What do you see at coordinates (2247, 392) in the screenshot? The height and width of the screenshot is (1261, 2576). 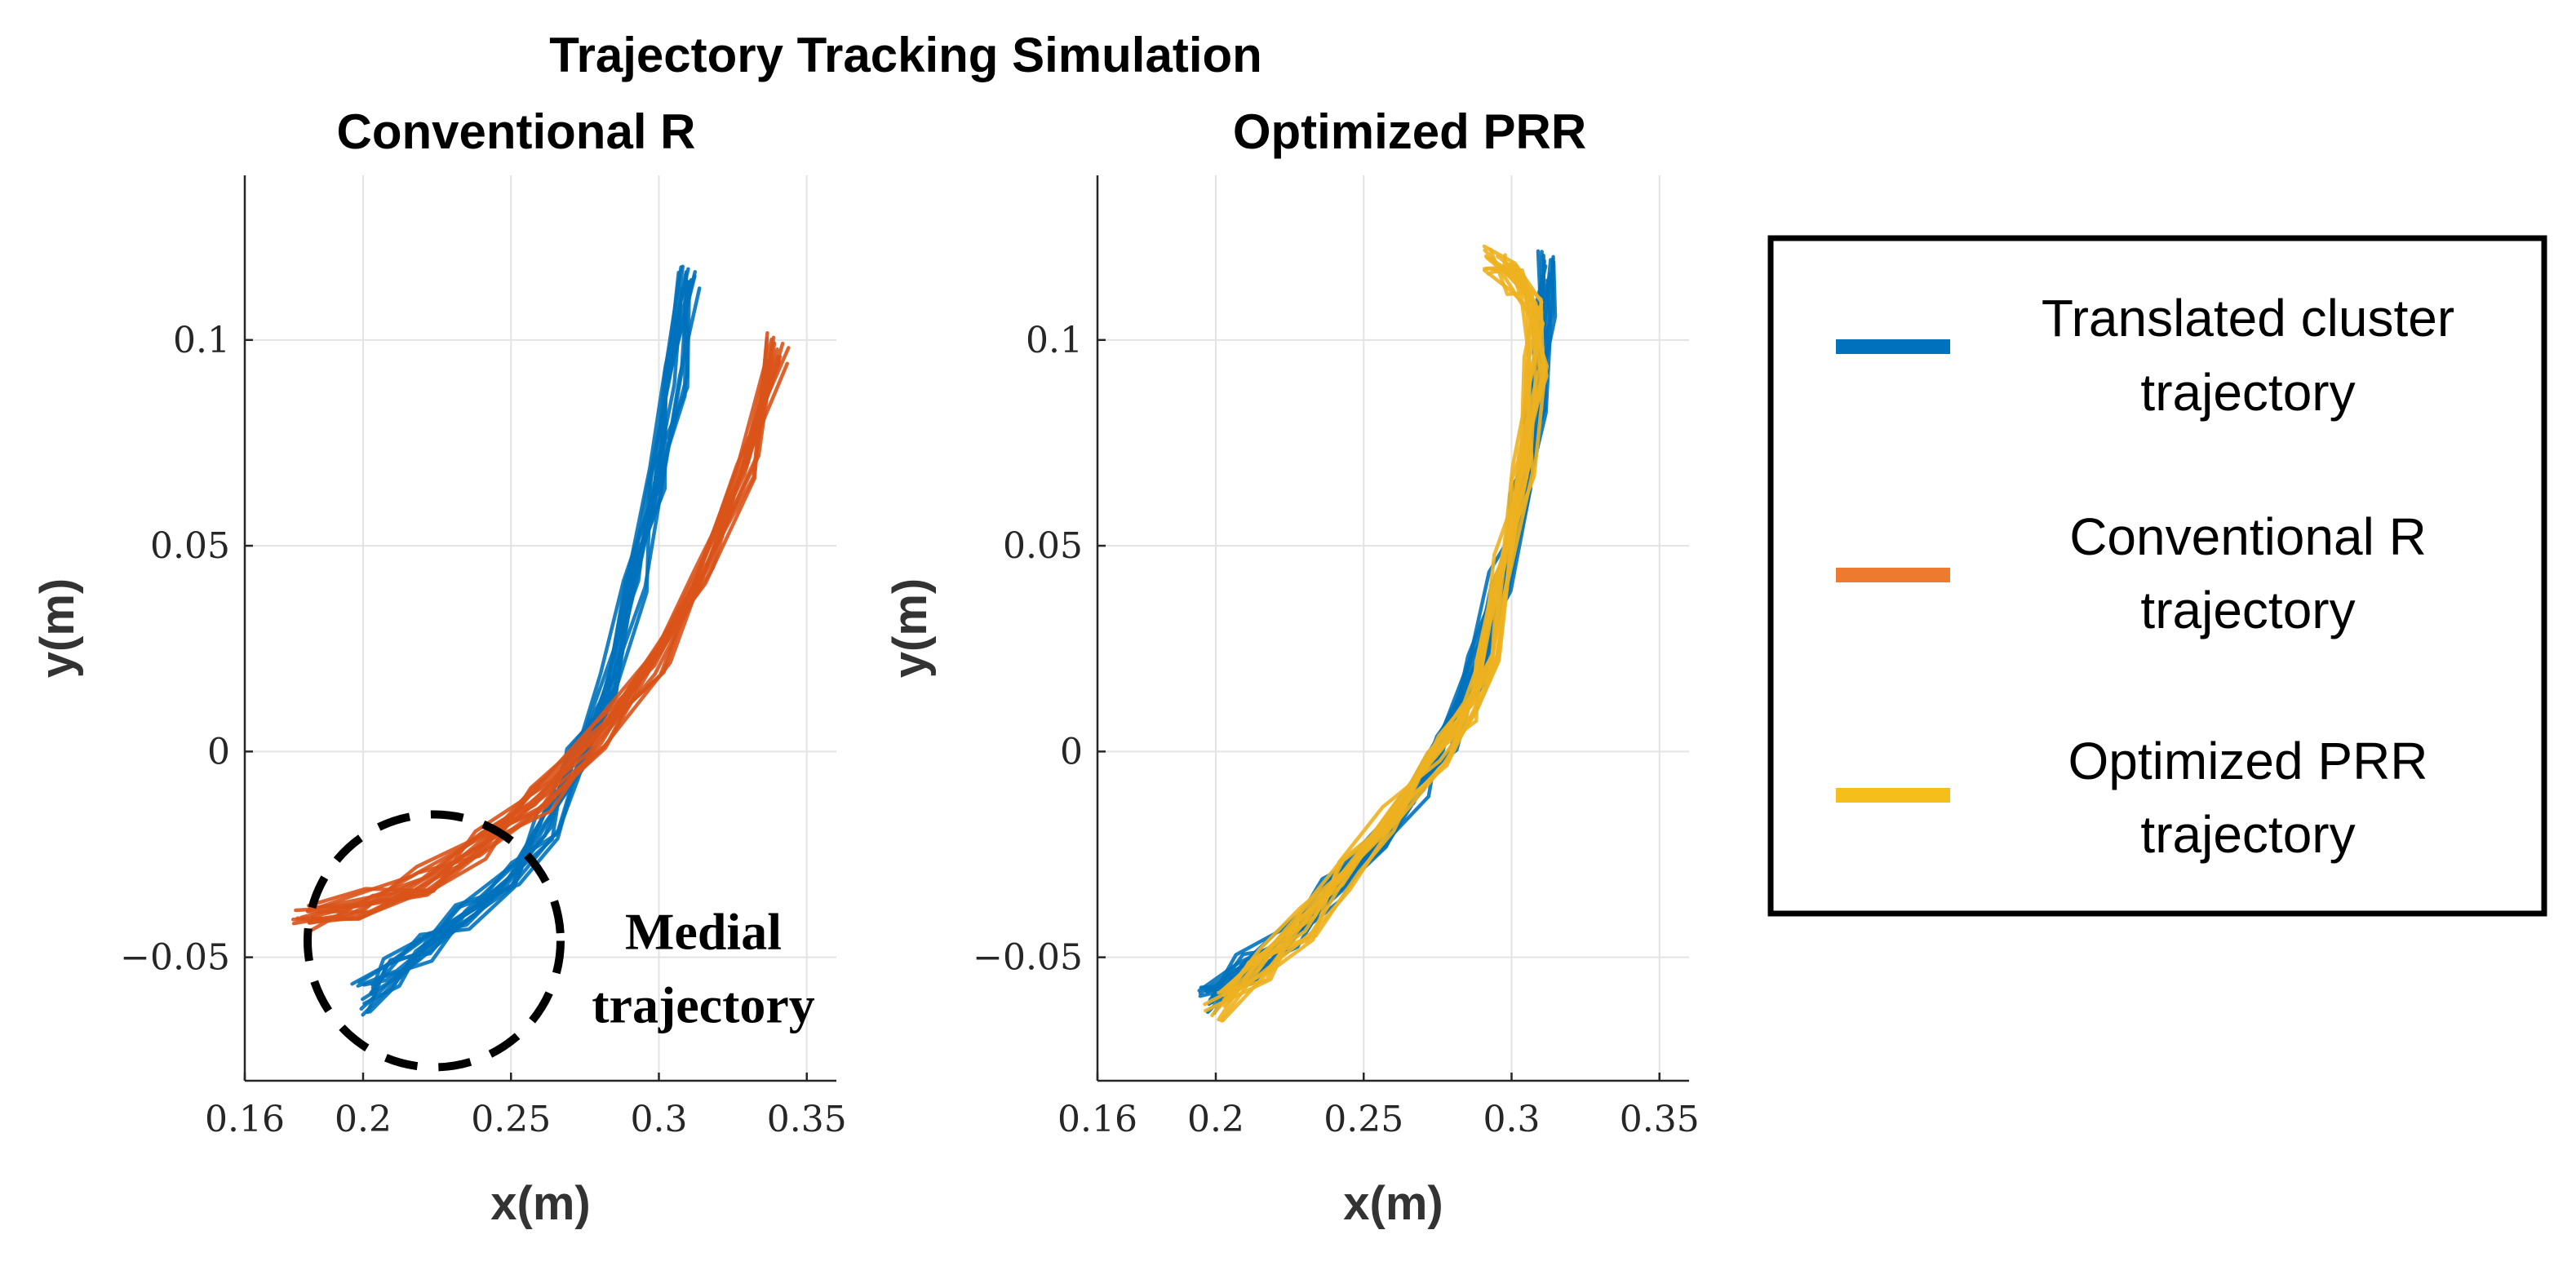 I see `legend-label-translated-cluster-line2: trajectory` at bounding box center [2247, 392].